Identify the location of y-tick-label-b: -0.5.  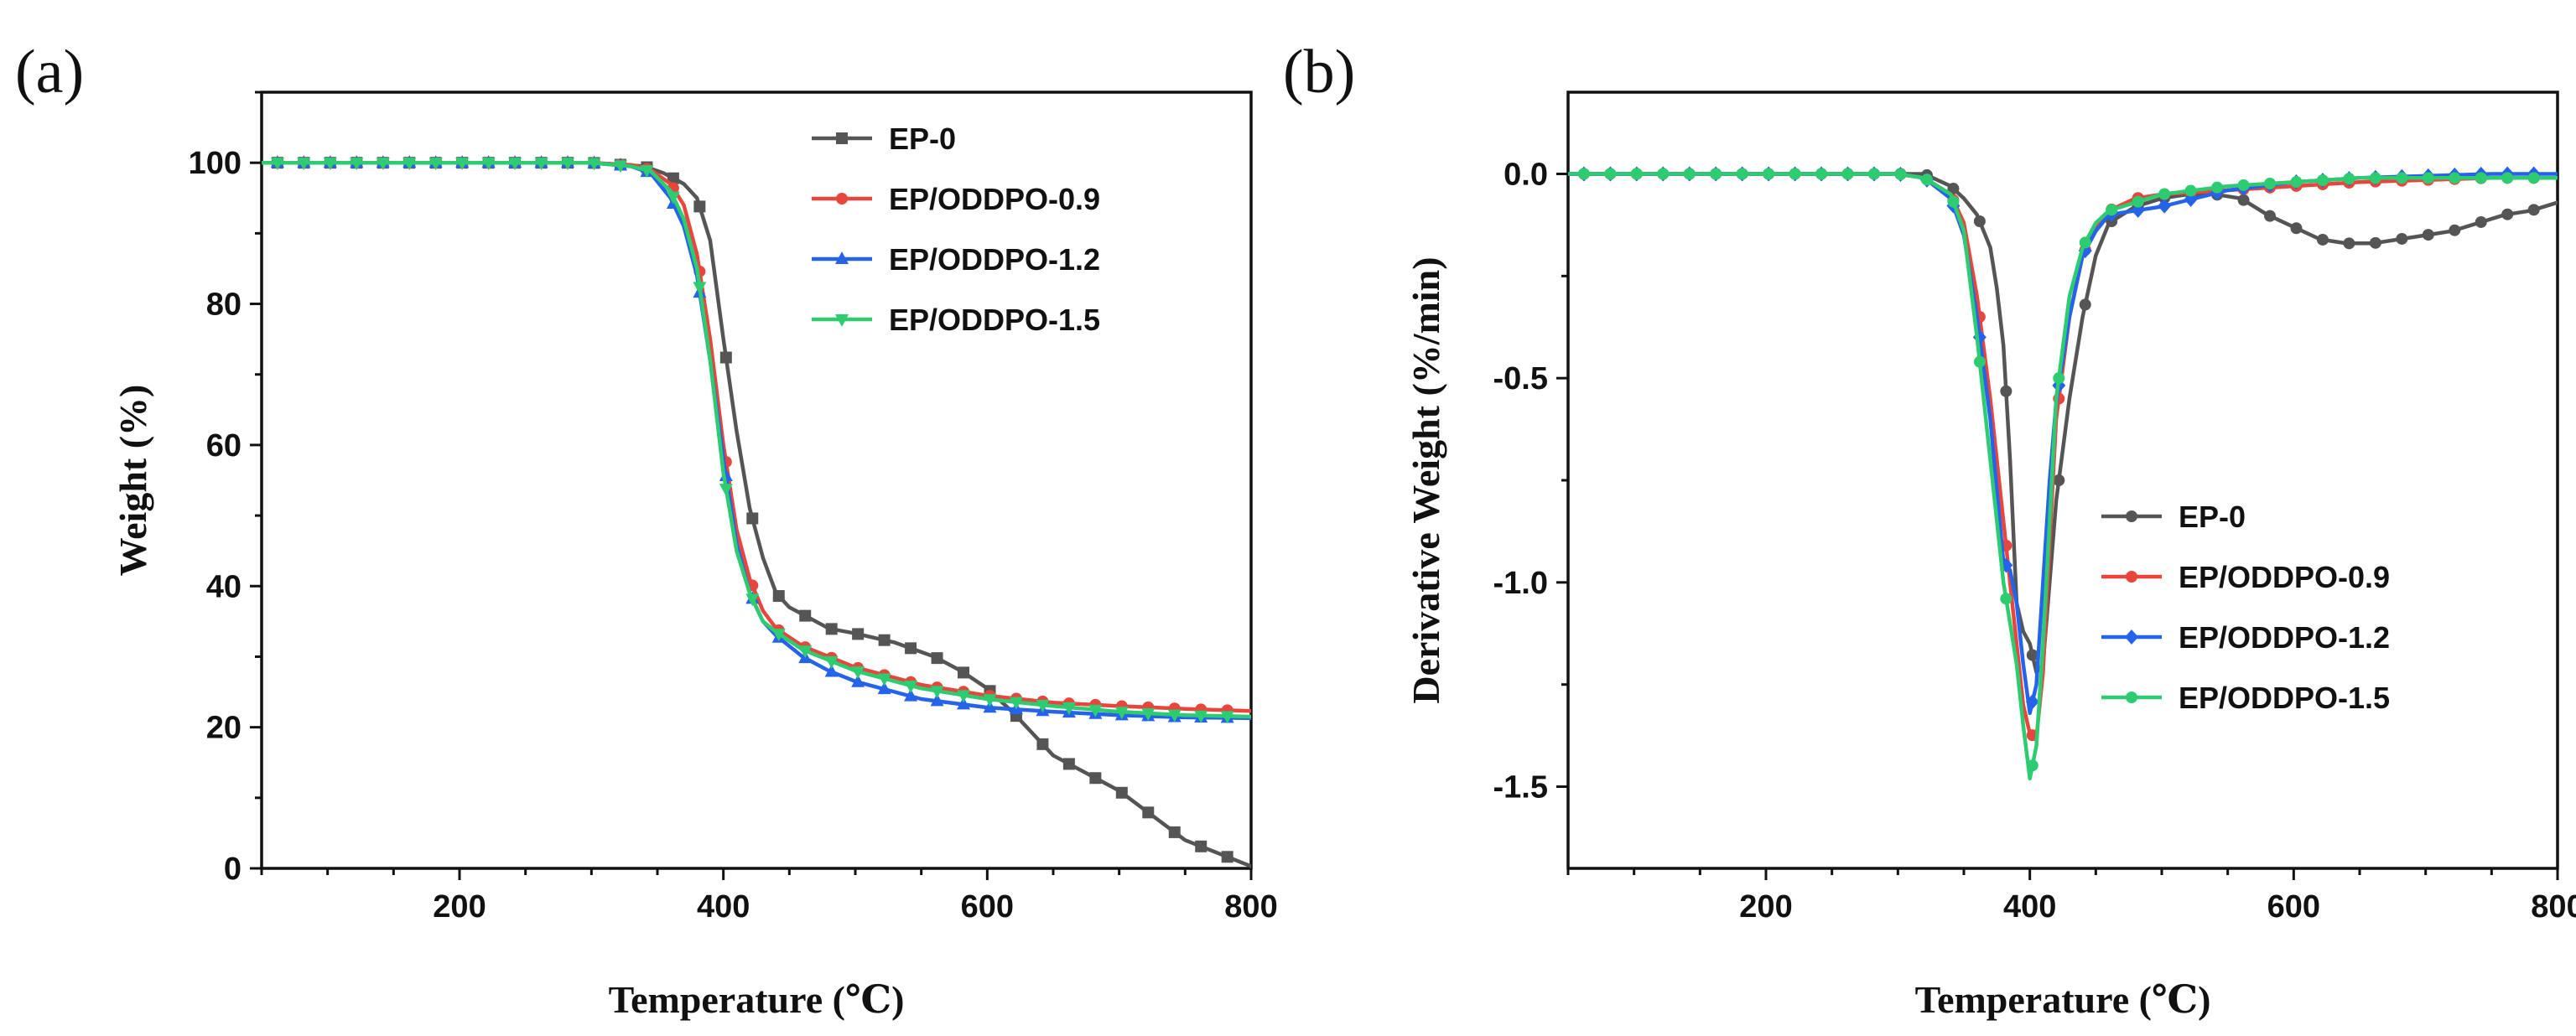
(1520, 378).